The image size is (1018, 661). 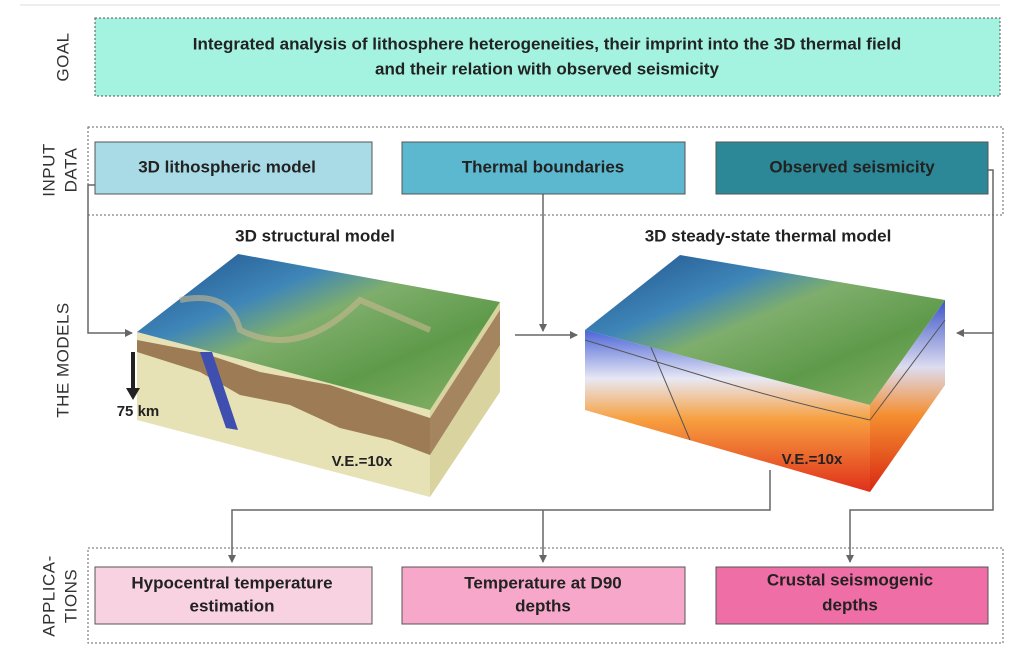 I want to click on application-text: estimation, so click(x=231, y=605).